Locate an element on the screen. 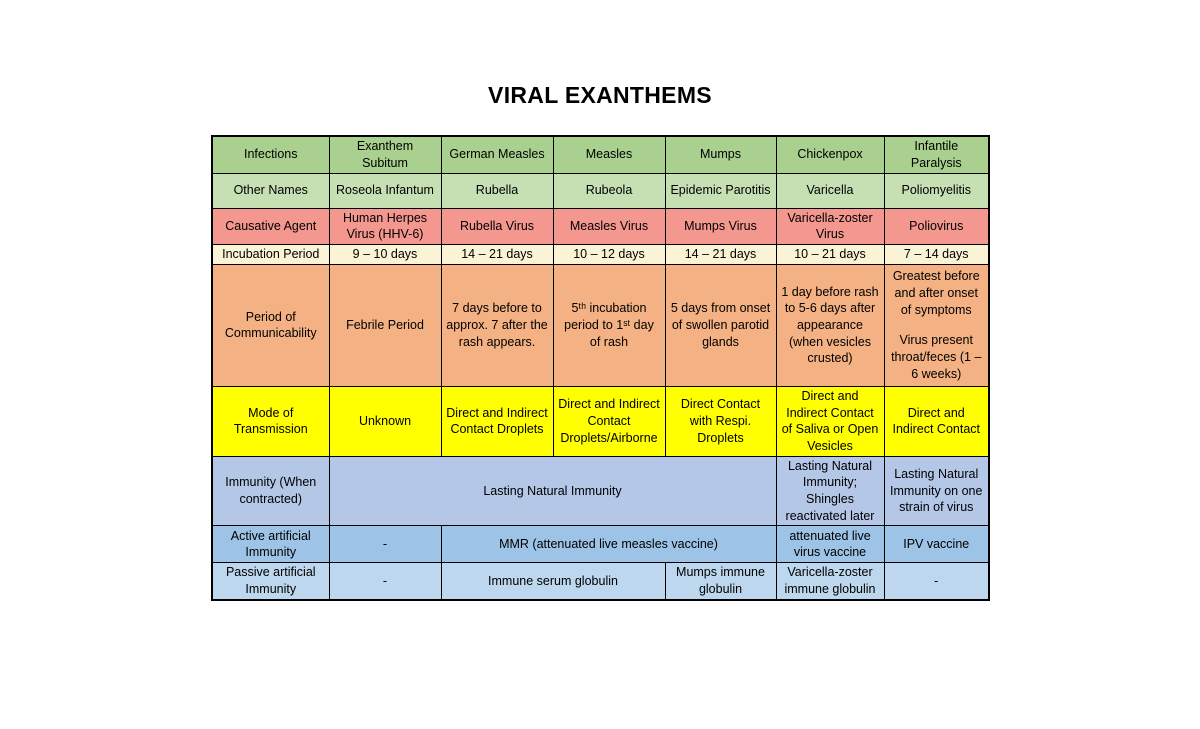 The height and width of the screenshot is (729, 1200). column-header-infantile-paralysis: Infantile Paralysis is located at coordinates (936, 154).